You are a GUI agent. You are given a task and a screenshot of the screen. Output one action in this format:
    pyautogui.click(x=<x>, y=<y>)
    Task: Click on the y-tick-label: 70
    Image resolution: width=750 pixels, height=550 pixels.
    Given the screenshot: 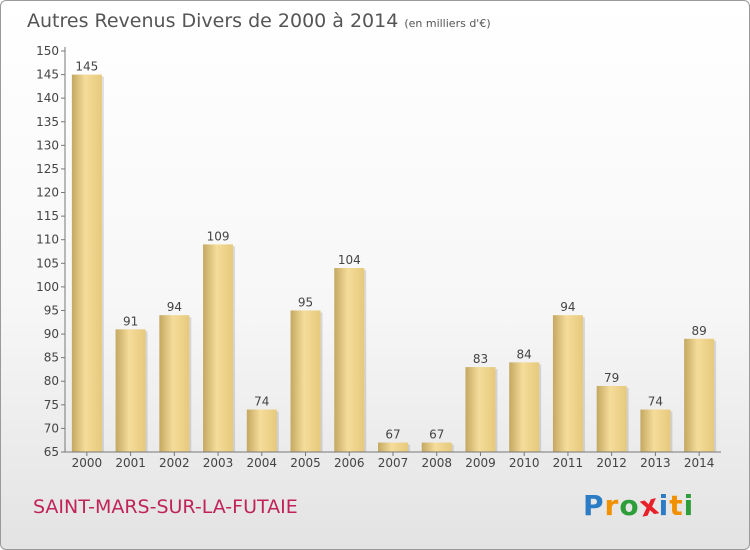 What is the action you would take?
    pyautogui.click(x=51, y=428)
    